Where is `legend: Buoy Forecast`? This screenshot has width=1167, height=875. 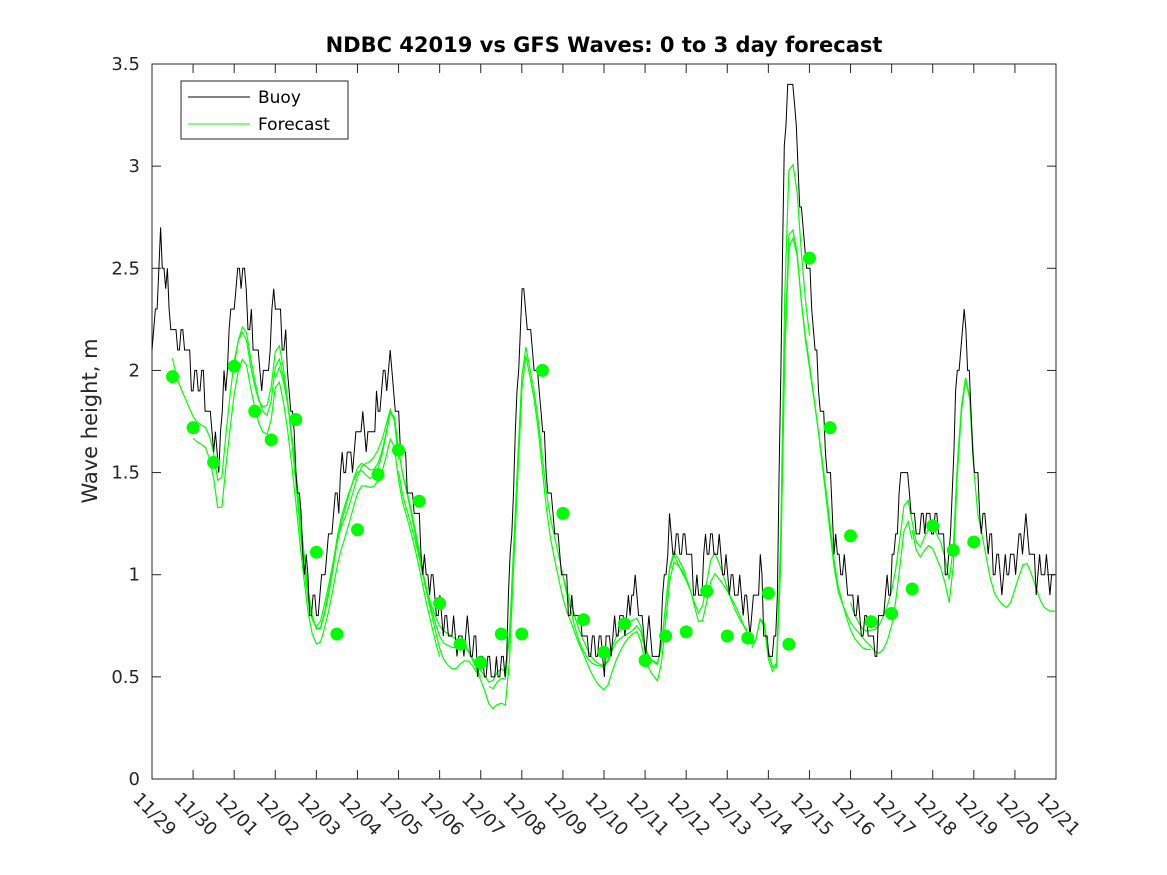
legend: Buoy Forecast is located at coordinates (264, 110).